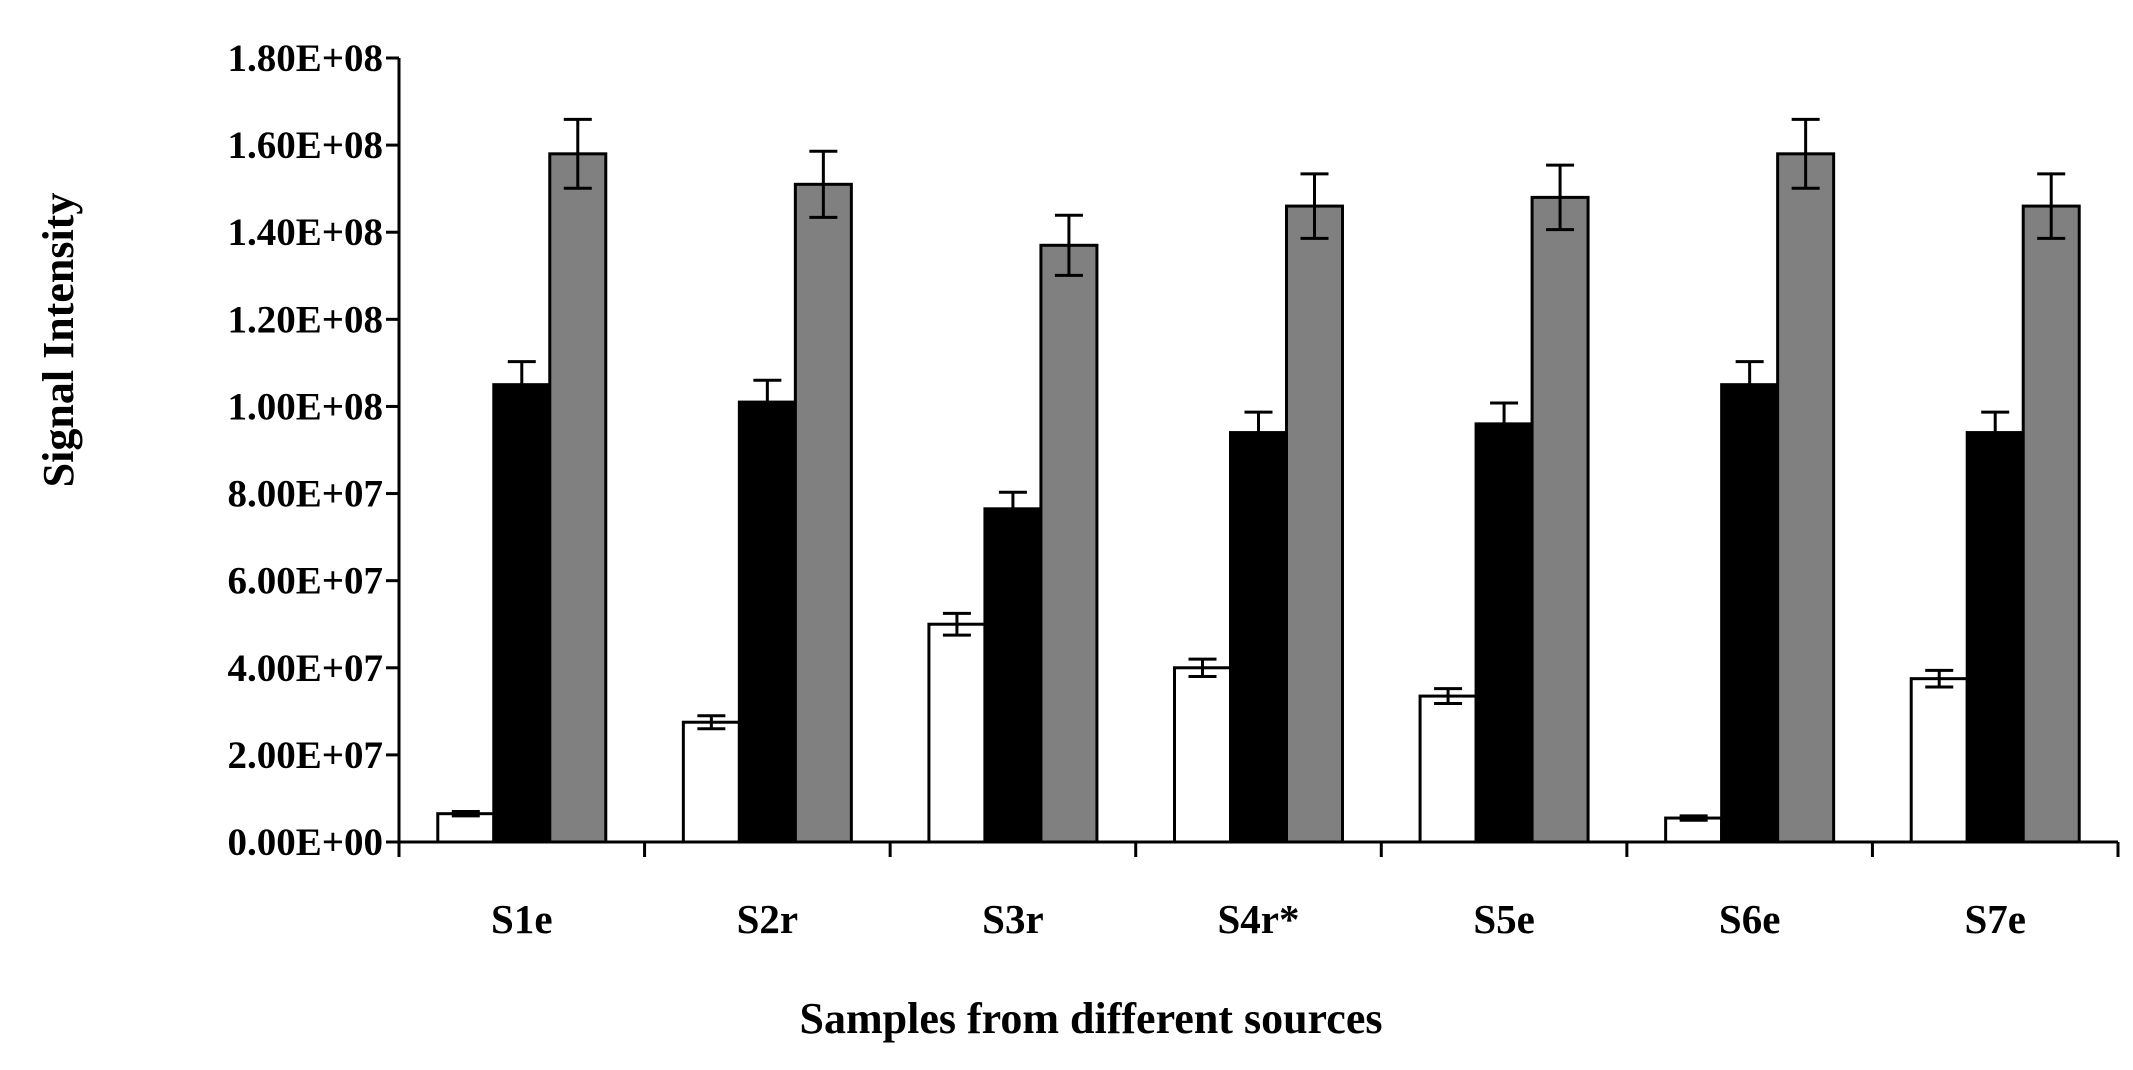 The height and width of the screenshot is (1070, 2133). I want to click on x-tick-label: S4r*, so click(1259, 919).